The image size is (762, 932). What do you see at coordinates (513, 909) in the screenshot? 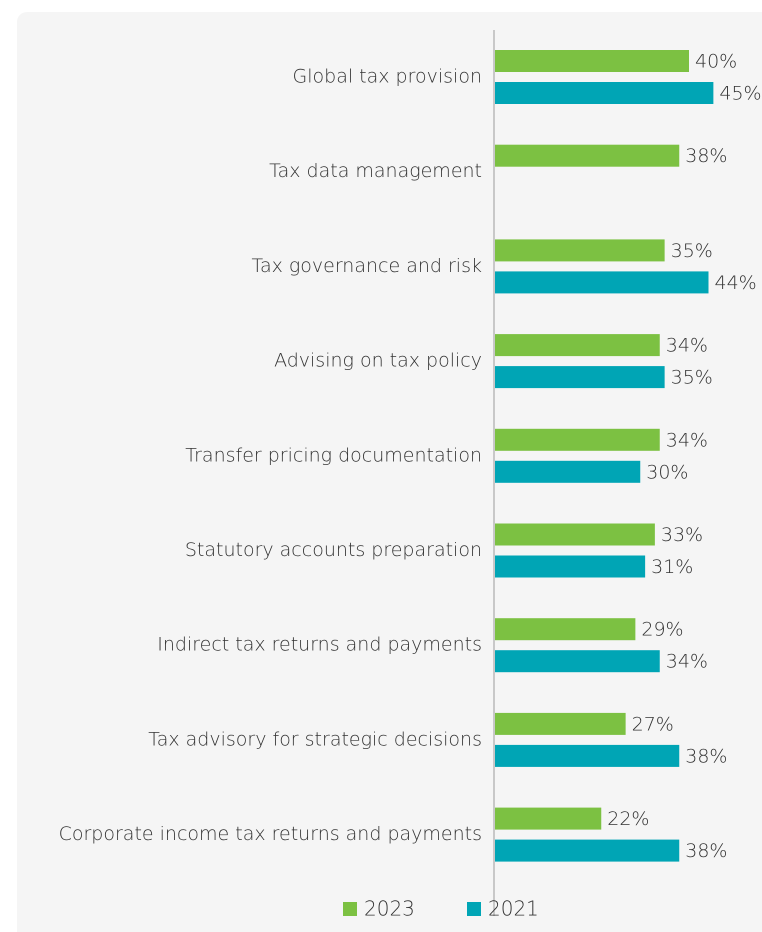
I see `legend-label: 2021` at bounding box center [513, 909].